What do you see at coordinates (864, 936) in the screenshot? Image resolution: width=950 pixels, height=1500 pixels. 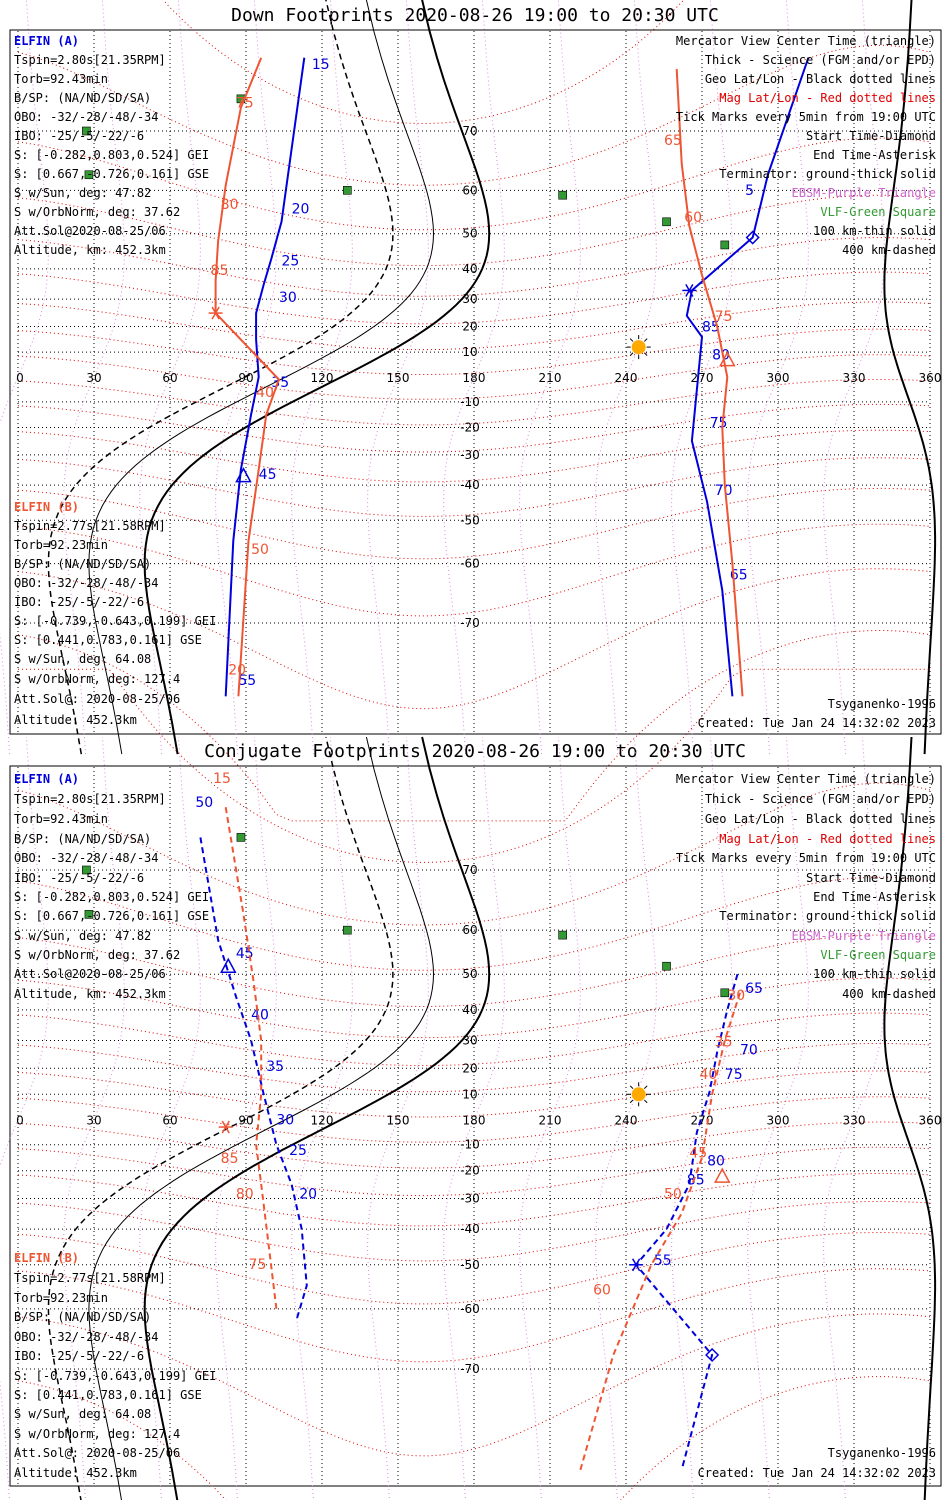 I see `legend-entry: EBSM-Purple Triangle` at bounding box center [864, 936].